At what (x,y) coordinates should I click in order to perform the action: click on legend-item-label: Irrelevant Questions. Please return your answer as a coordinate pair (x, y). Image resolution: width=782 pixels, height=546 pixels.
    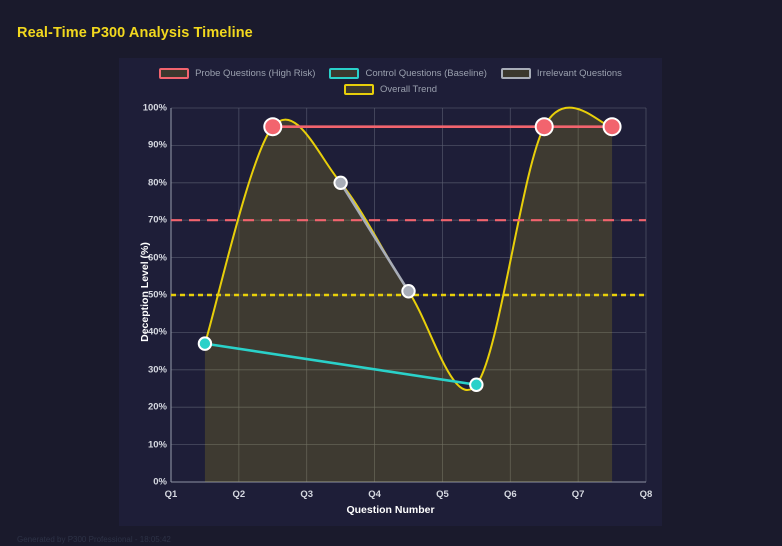
    Looking at the image, I should click on (579, 73).